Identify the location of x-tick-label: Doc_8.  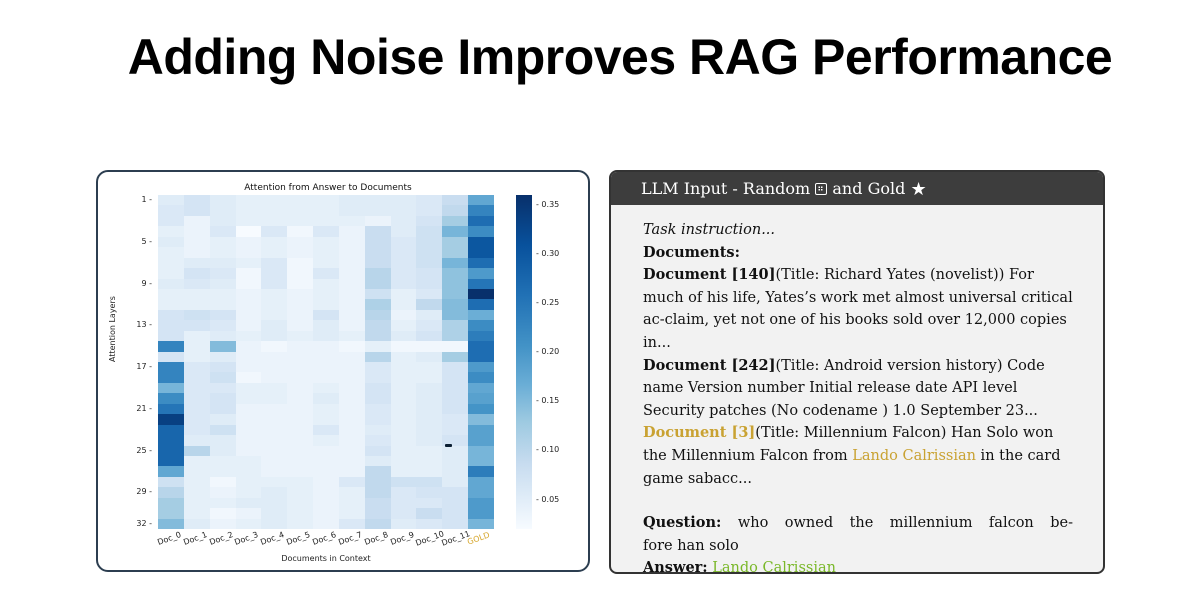
(376, 538).